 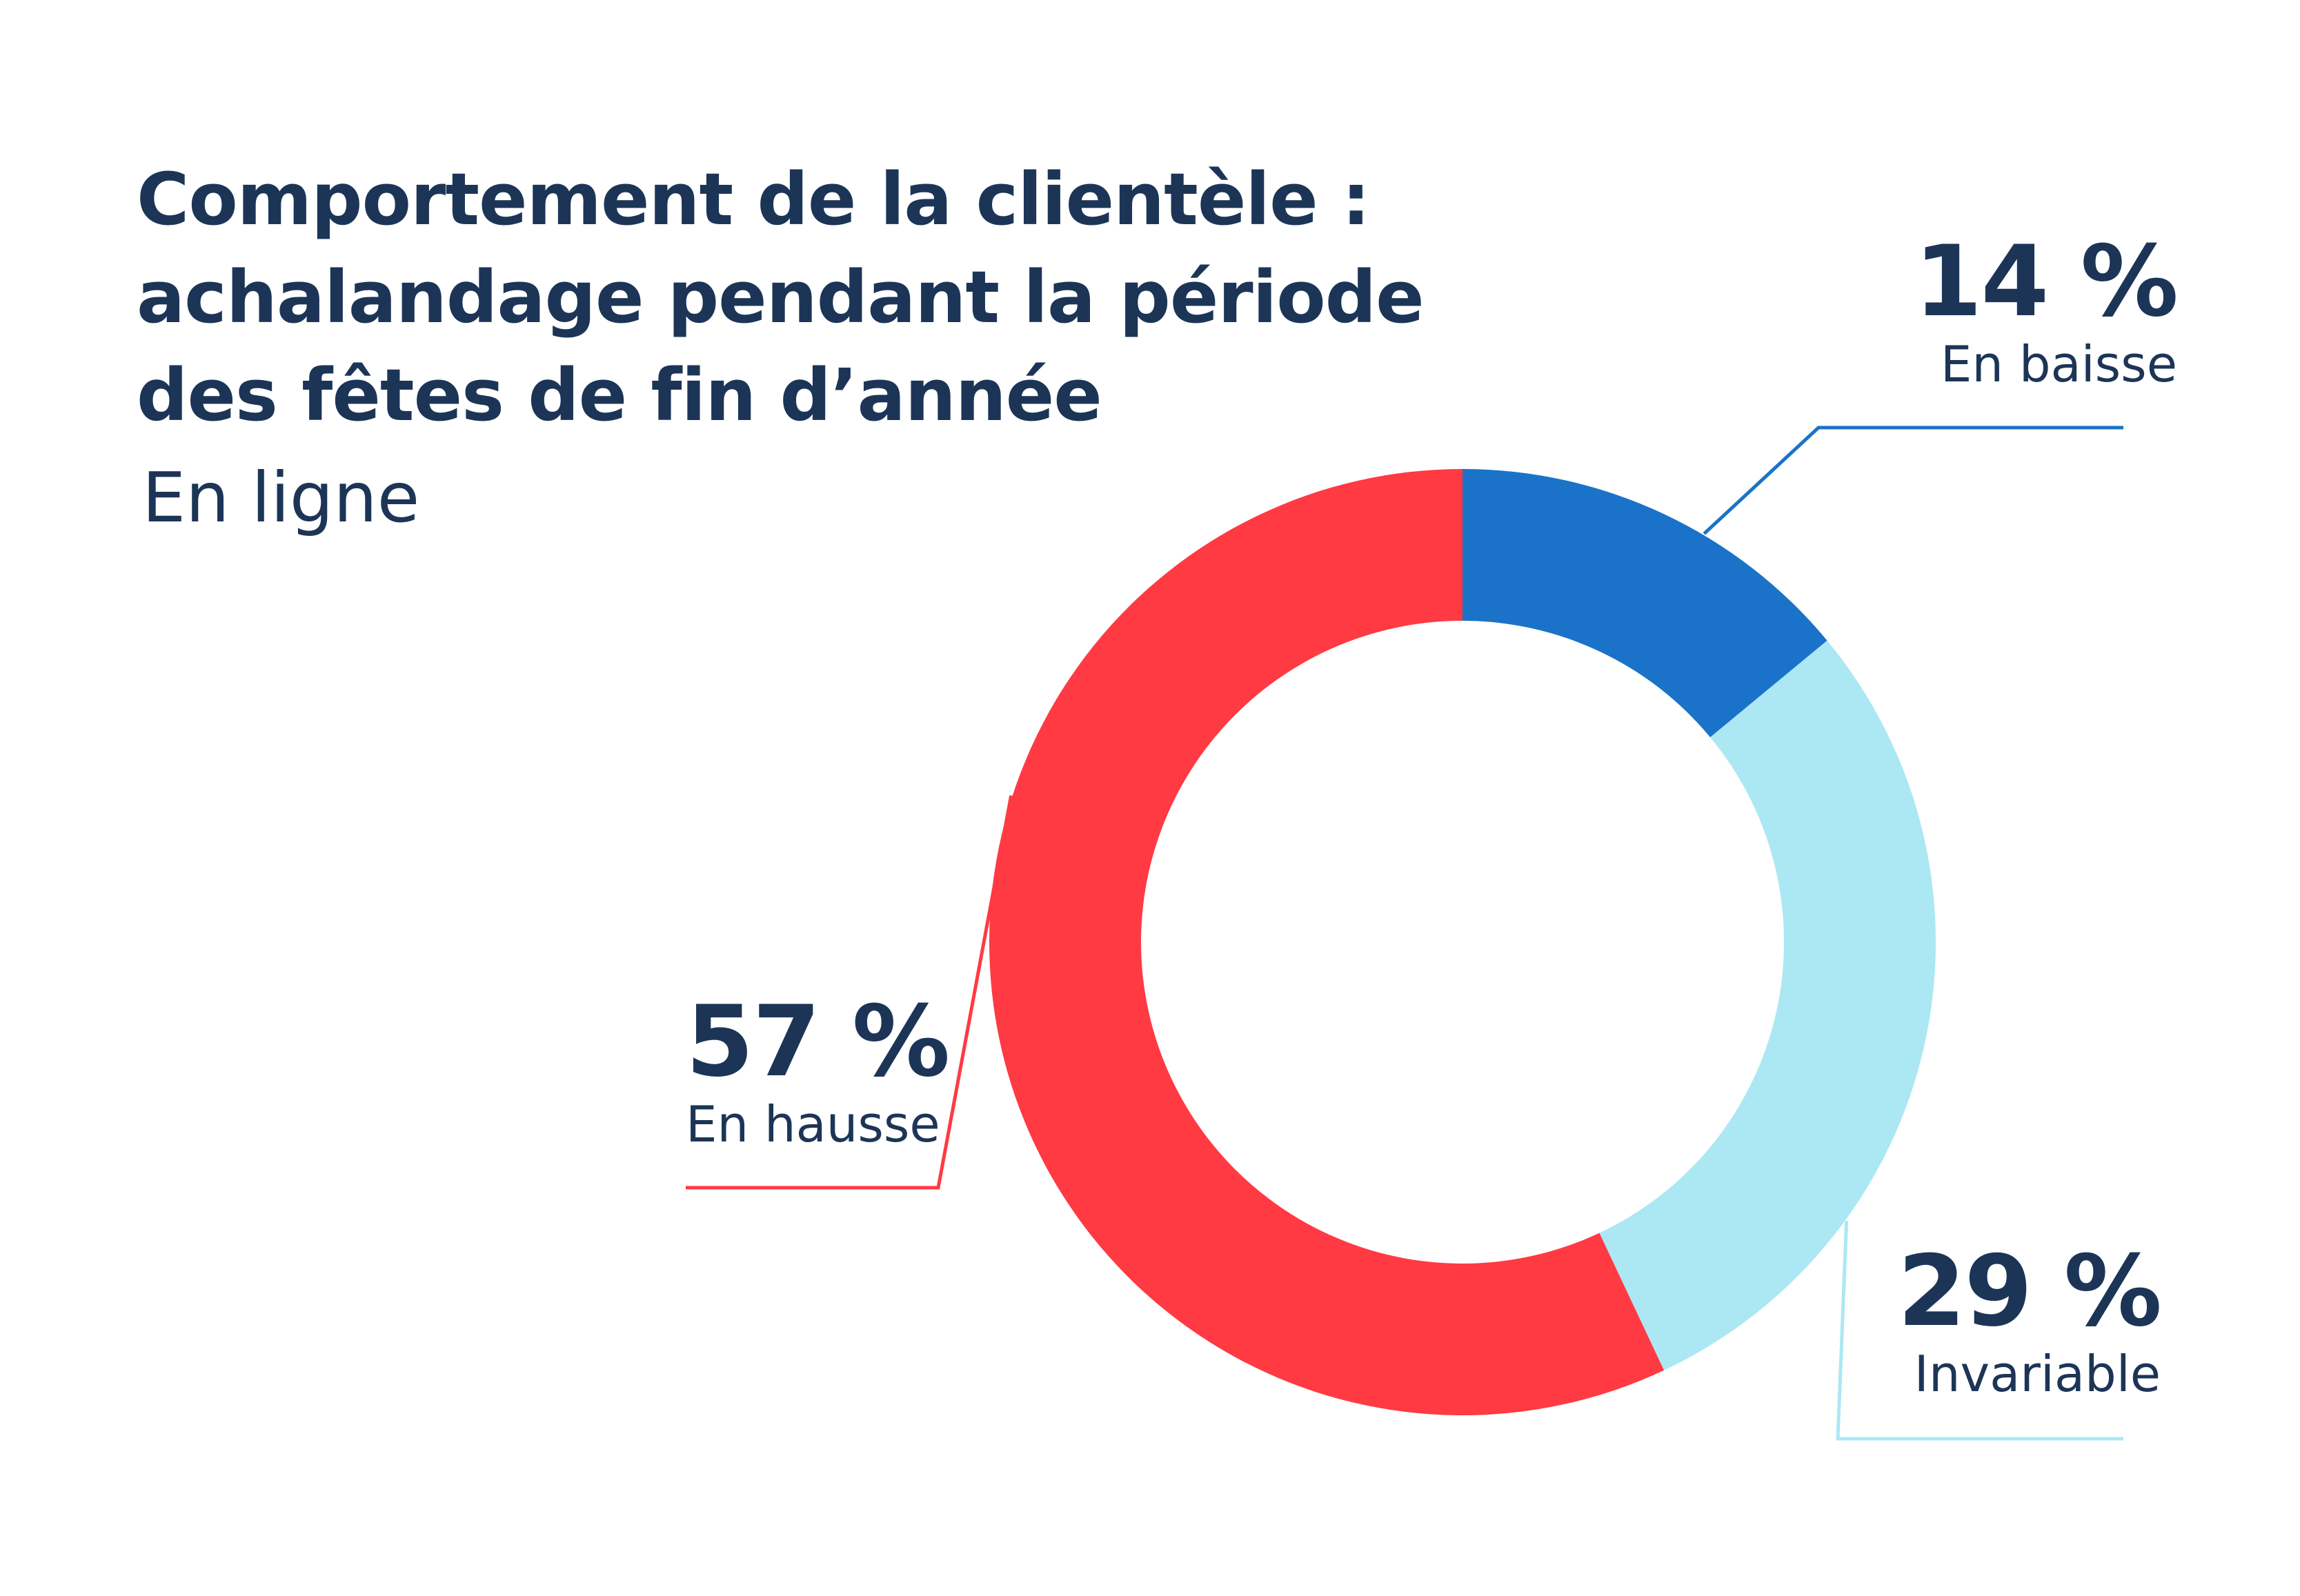 I want to click on callout-invariable: 29 % Invariable, so click(x=2029, y=1319).